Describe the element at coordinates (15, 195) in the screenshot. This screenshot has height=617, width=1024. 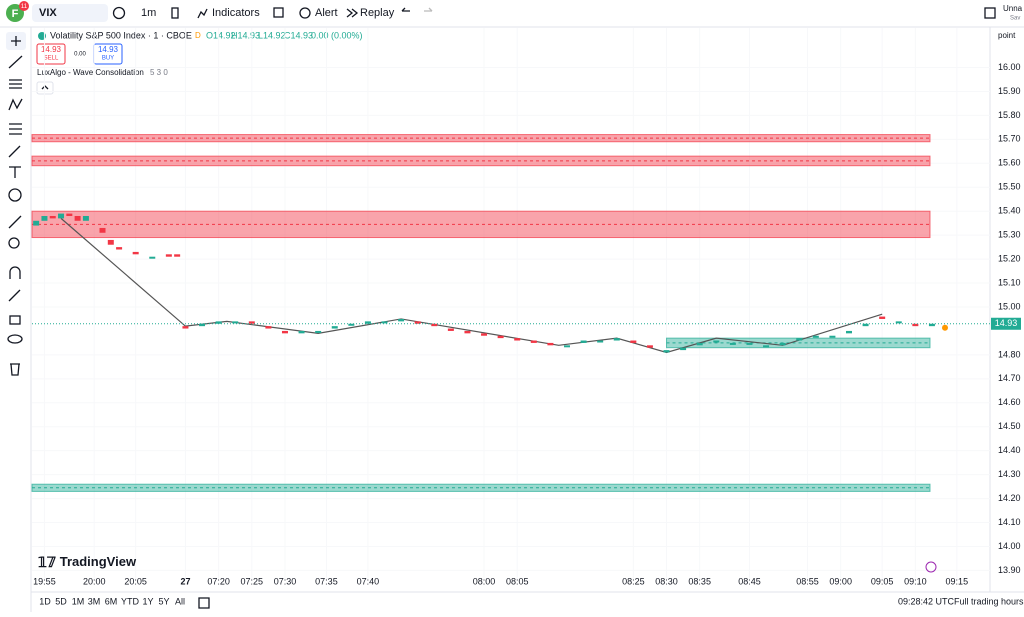
I see `icon-tool` at that location.